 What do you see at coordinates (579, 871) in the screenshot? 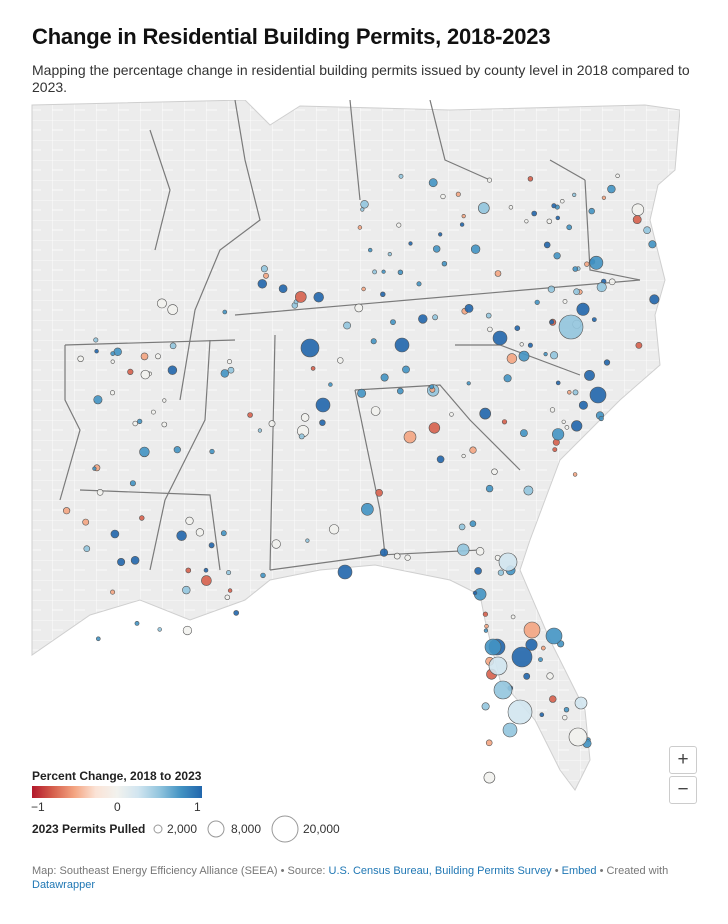
I see `embed-link: Embed` at bounding box center [579, 871].